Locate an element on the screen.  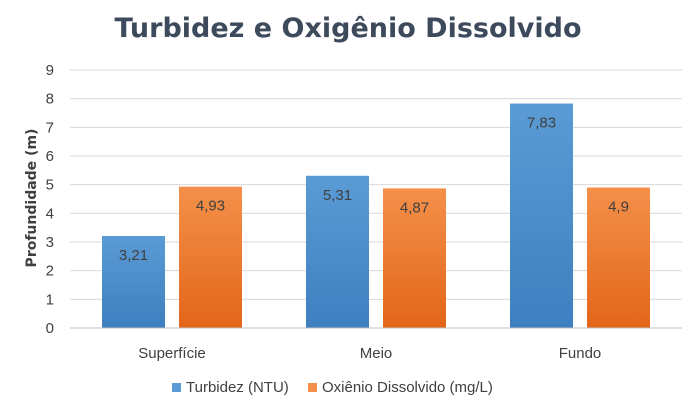
chart-title: Turbidez e Oxigênio Dissolvido is located at coordinates (347, 28).